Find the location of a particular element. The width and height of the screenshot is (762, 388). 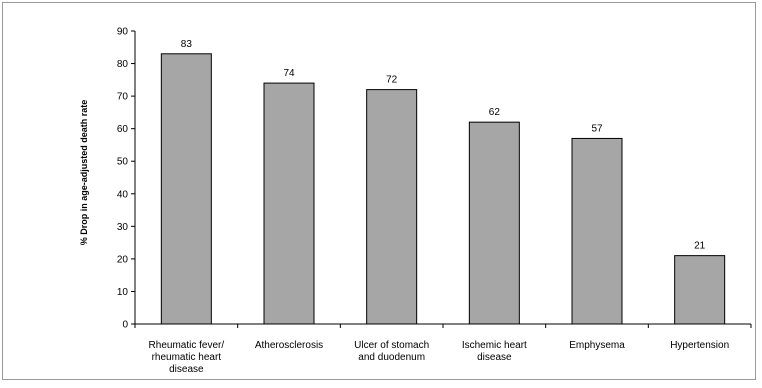

category-label: Atherosclerosis is located at coordinates (289, 345).